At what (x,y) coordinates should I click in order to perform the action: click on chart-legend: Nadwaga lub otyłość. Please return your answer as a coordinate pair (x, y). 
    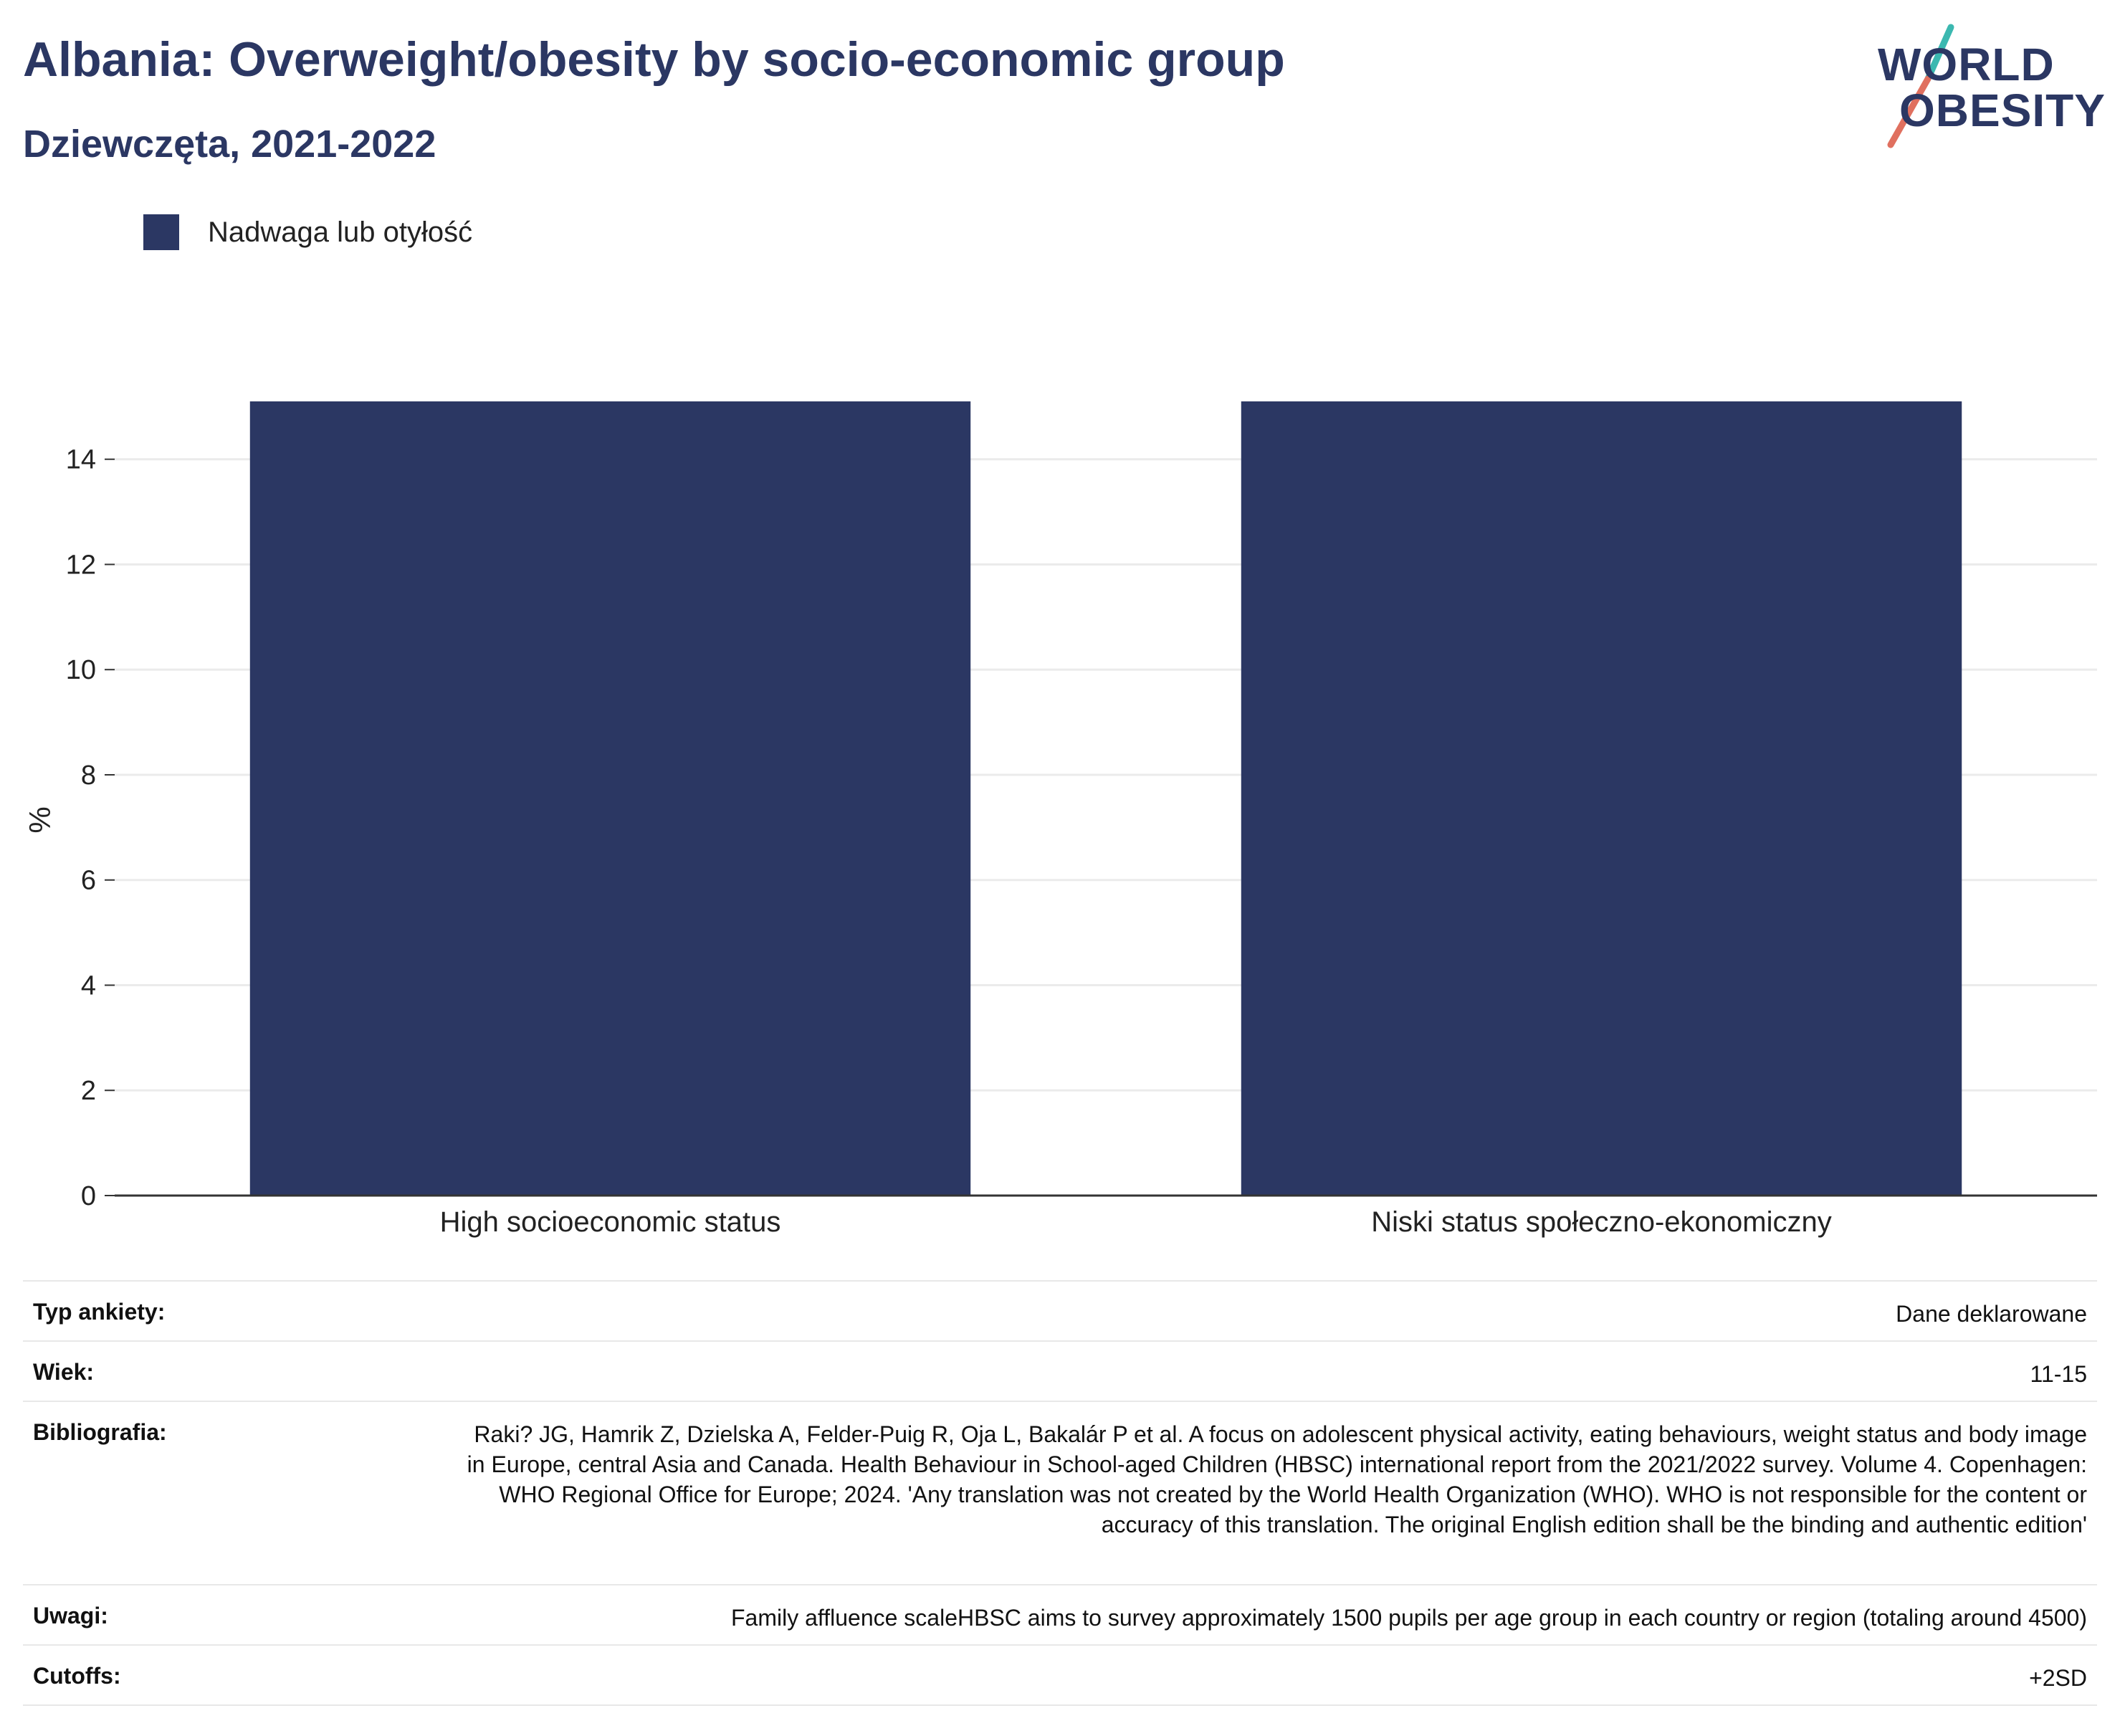
    Looking at the image, I should click on (308, 232).